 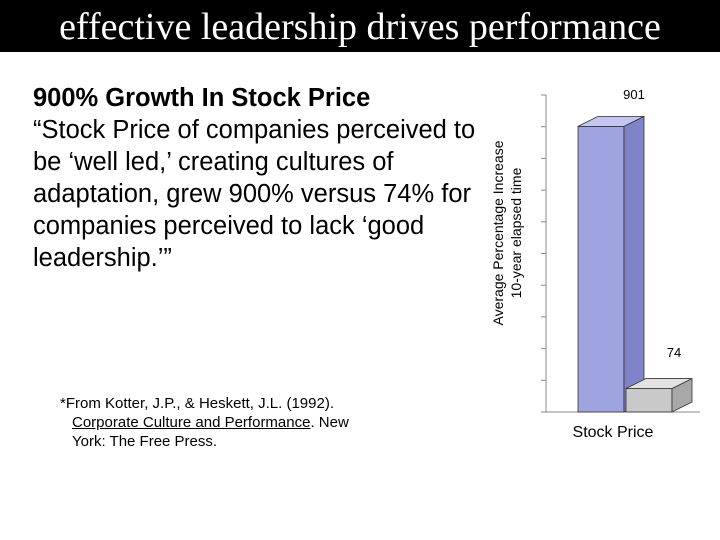 I want to click on citation-line-2: Corporate Culture and Performance. New, so click(x=260, y=422).